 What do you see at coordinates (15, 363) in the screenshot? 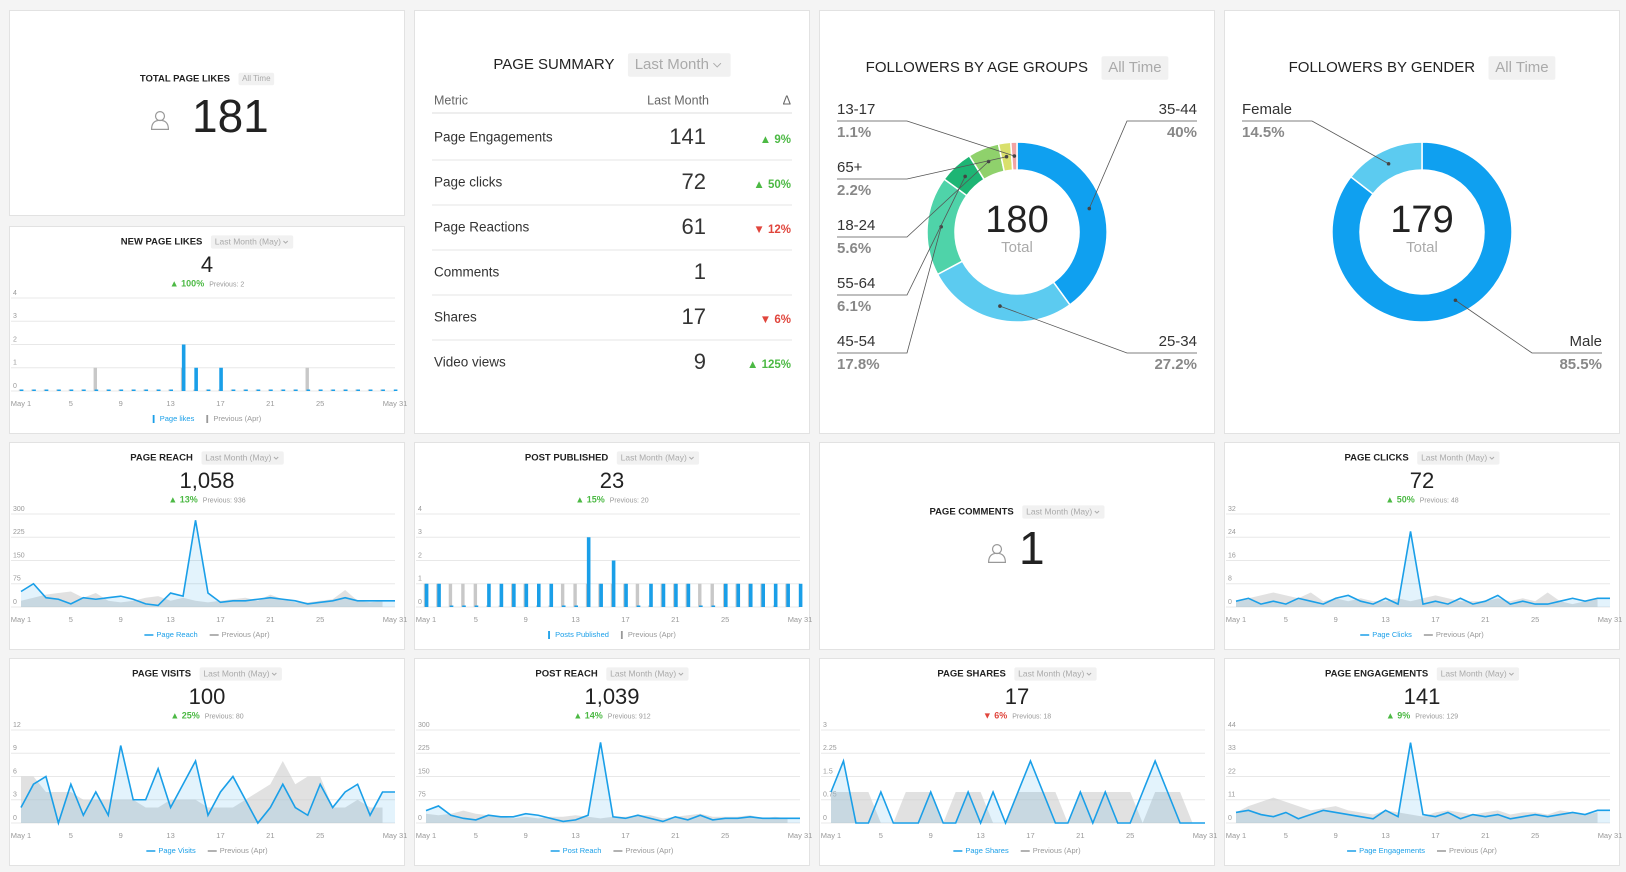
I see `y-tick-label: 1` at bounding box center [15, 363].